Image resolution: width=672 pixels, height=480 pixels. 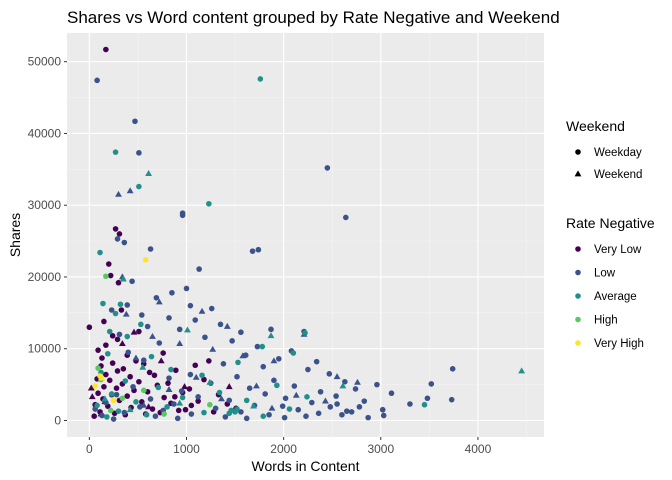 I want to click on y-axis-title: Shares, so click(x=15, y=235).